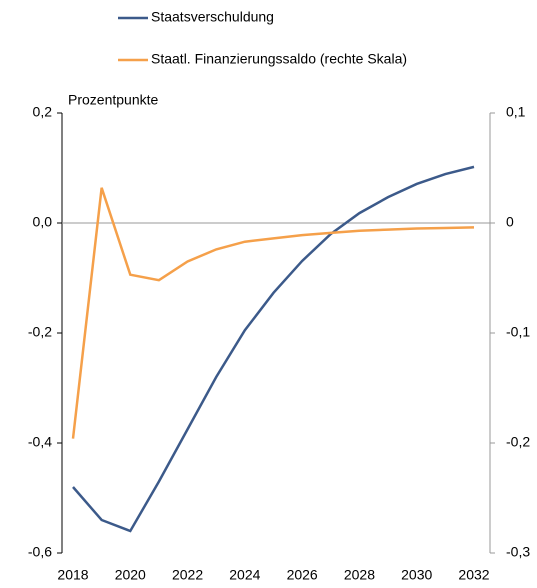  Describe the element at coordinates (518, 442) in the screenshot. I see `y2-tick-label: -0,2` at that location.